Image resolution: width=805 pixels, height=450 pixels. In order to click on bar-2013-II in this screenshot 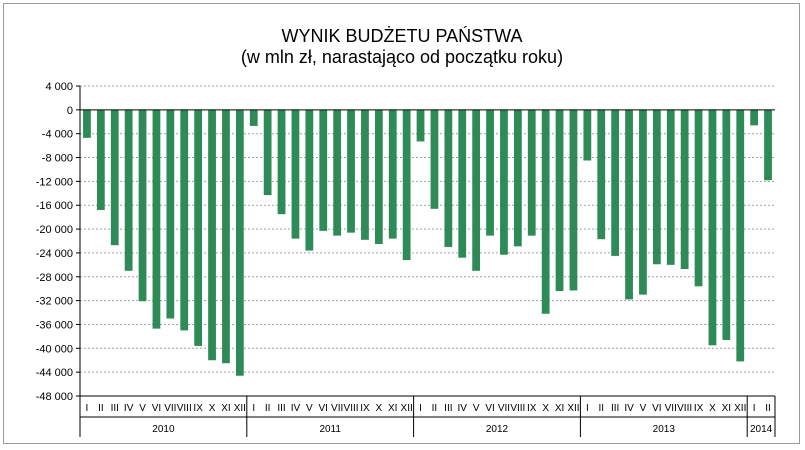, I will do `click(601, 174)`.